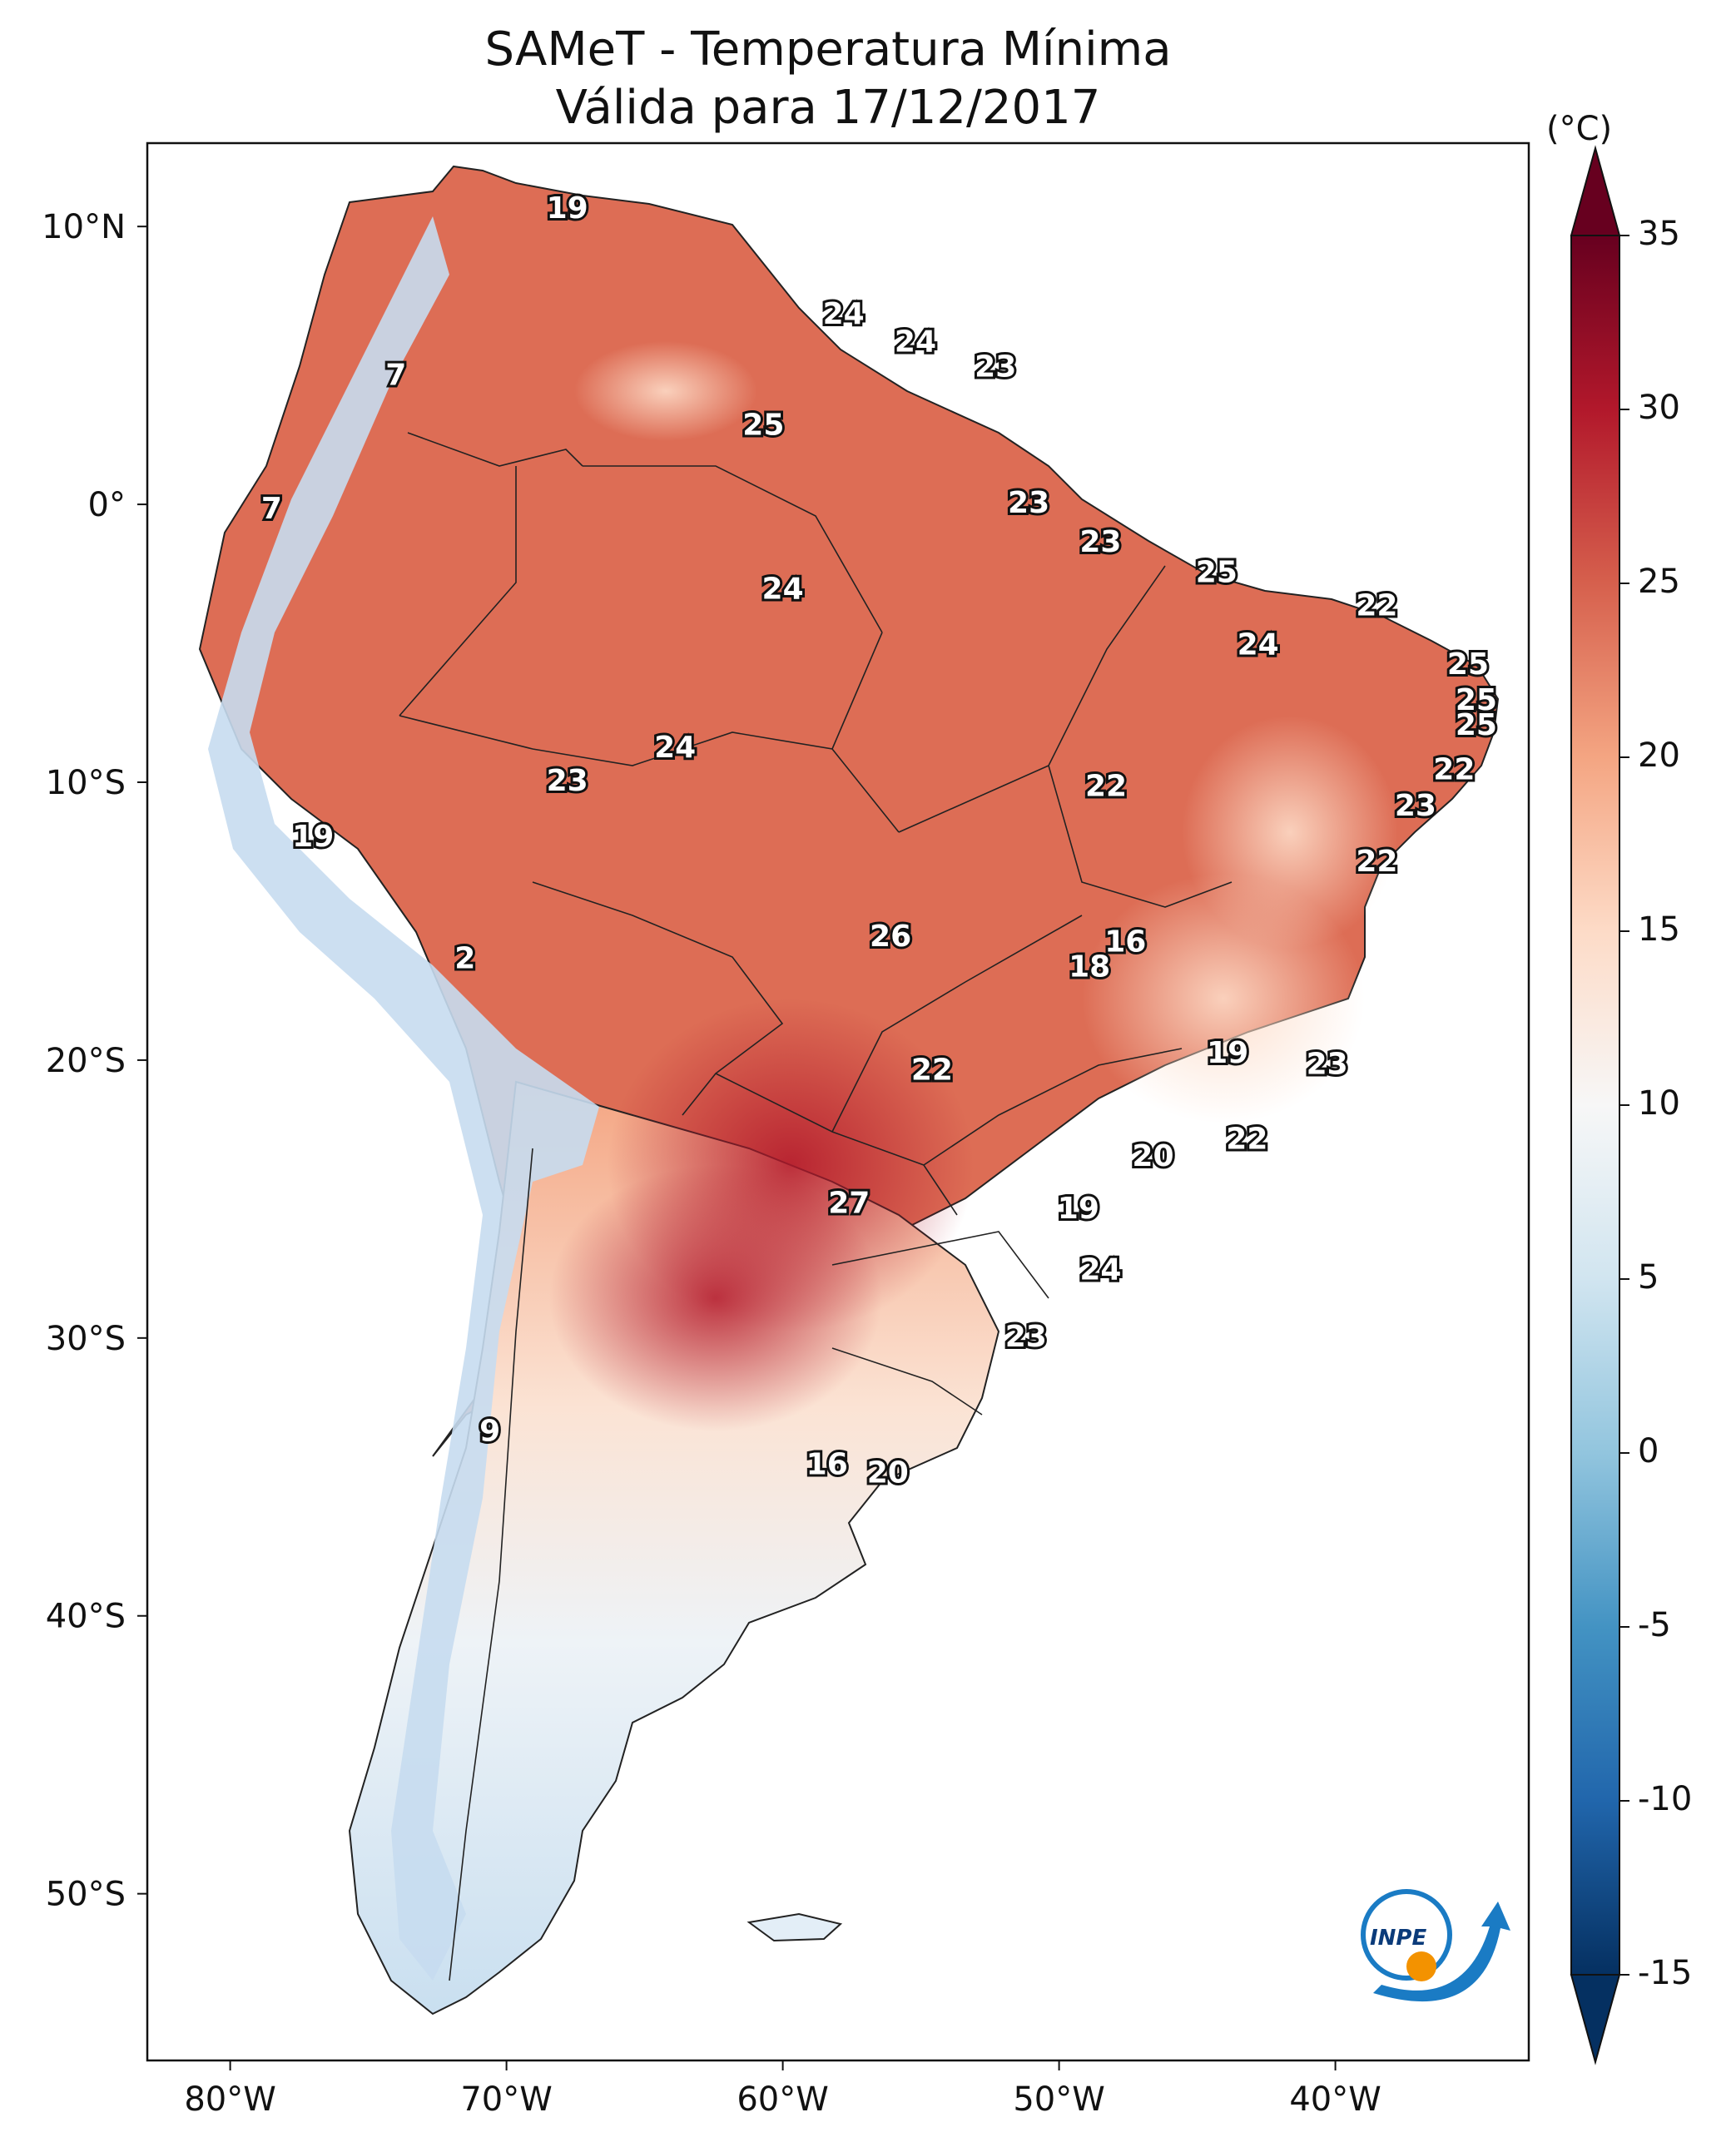  Describe the element at coordinates (1648, 1277) in the screenshot. I see `colorbar-tick-label: 5` at that location.